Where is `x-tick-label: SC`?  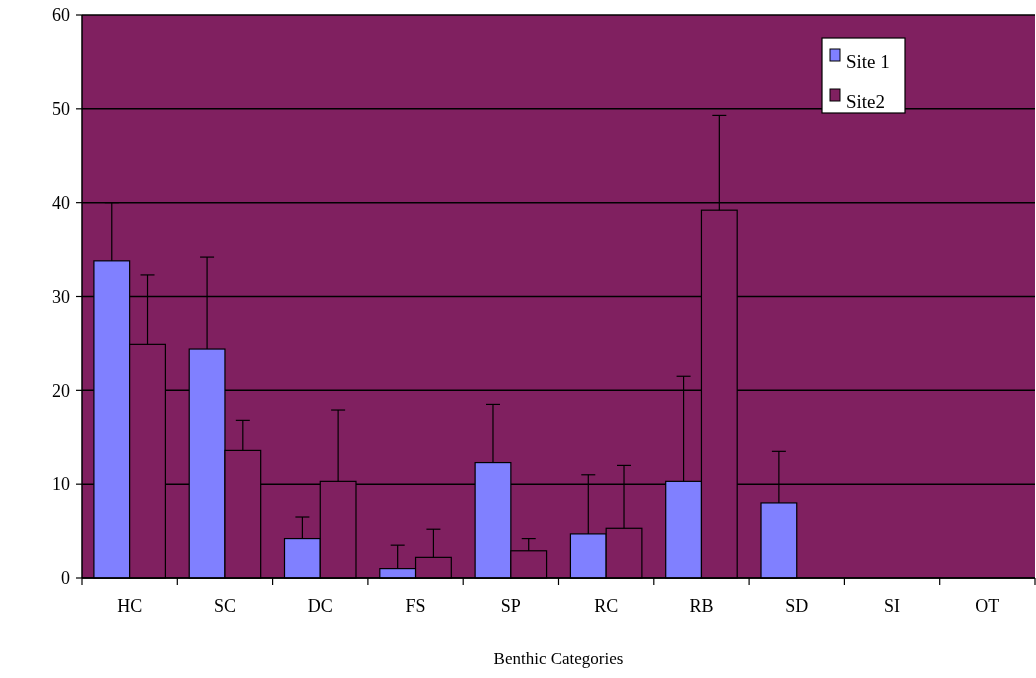 x-tick-label: SC is located at coordinates (224, 606).